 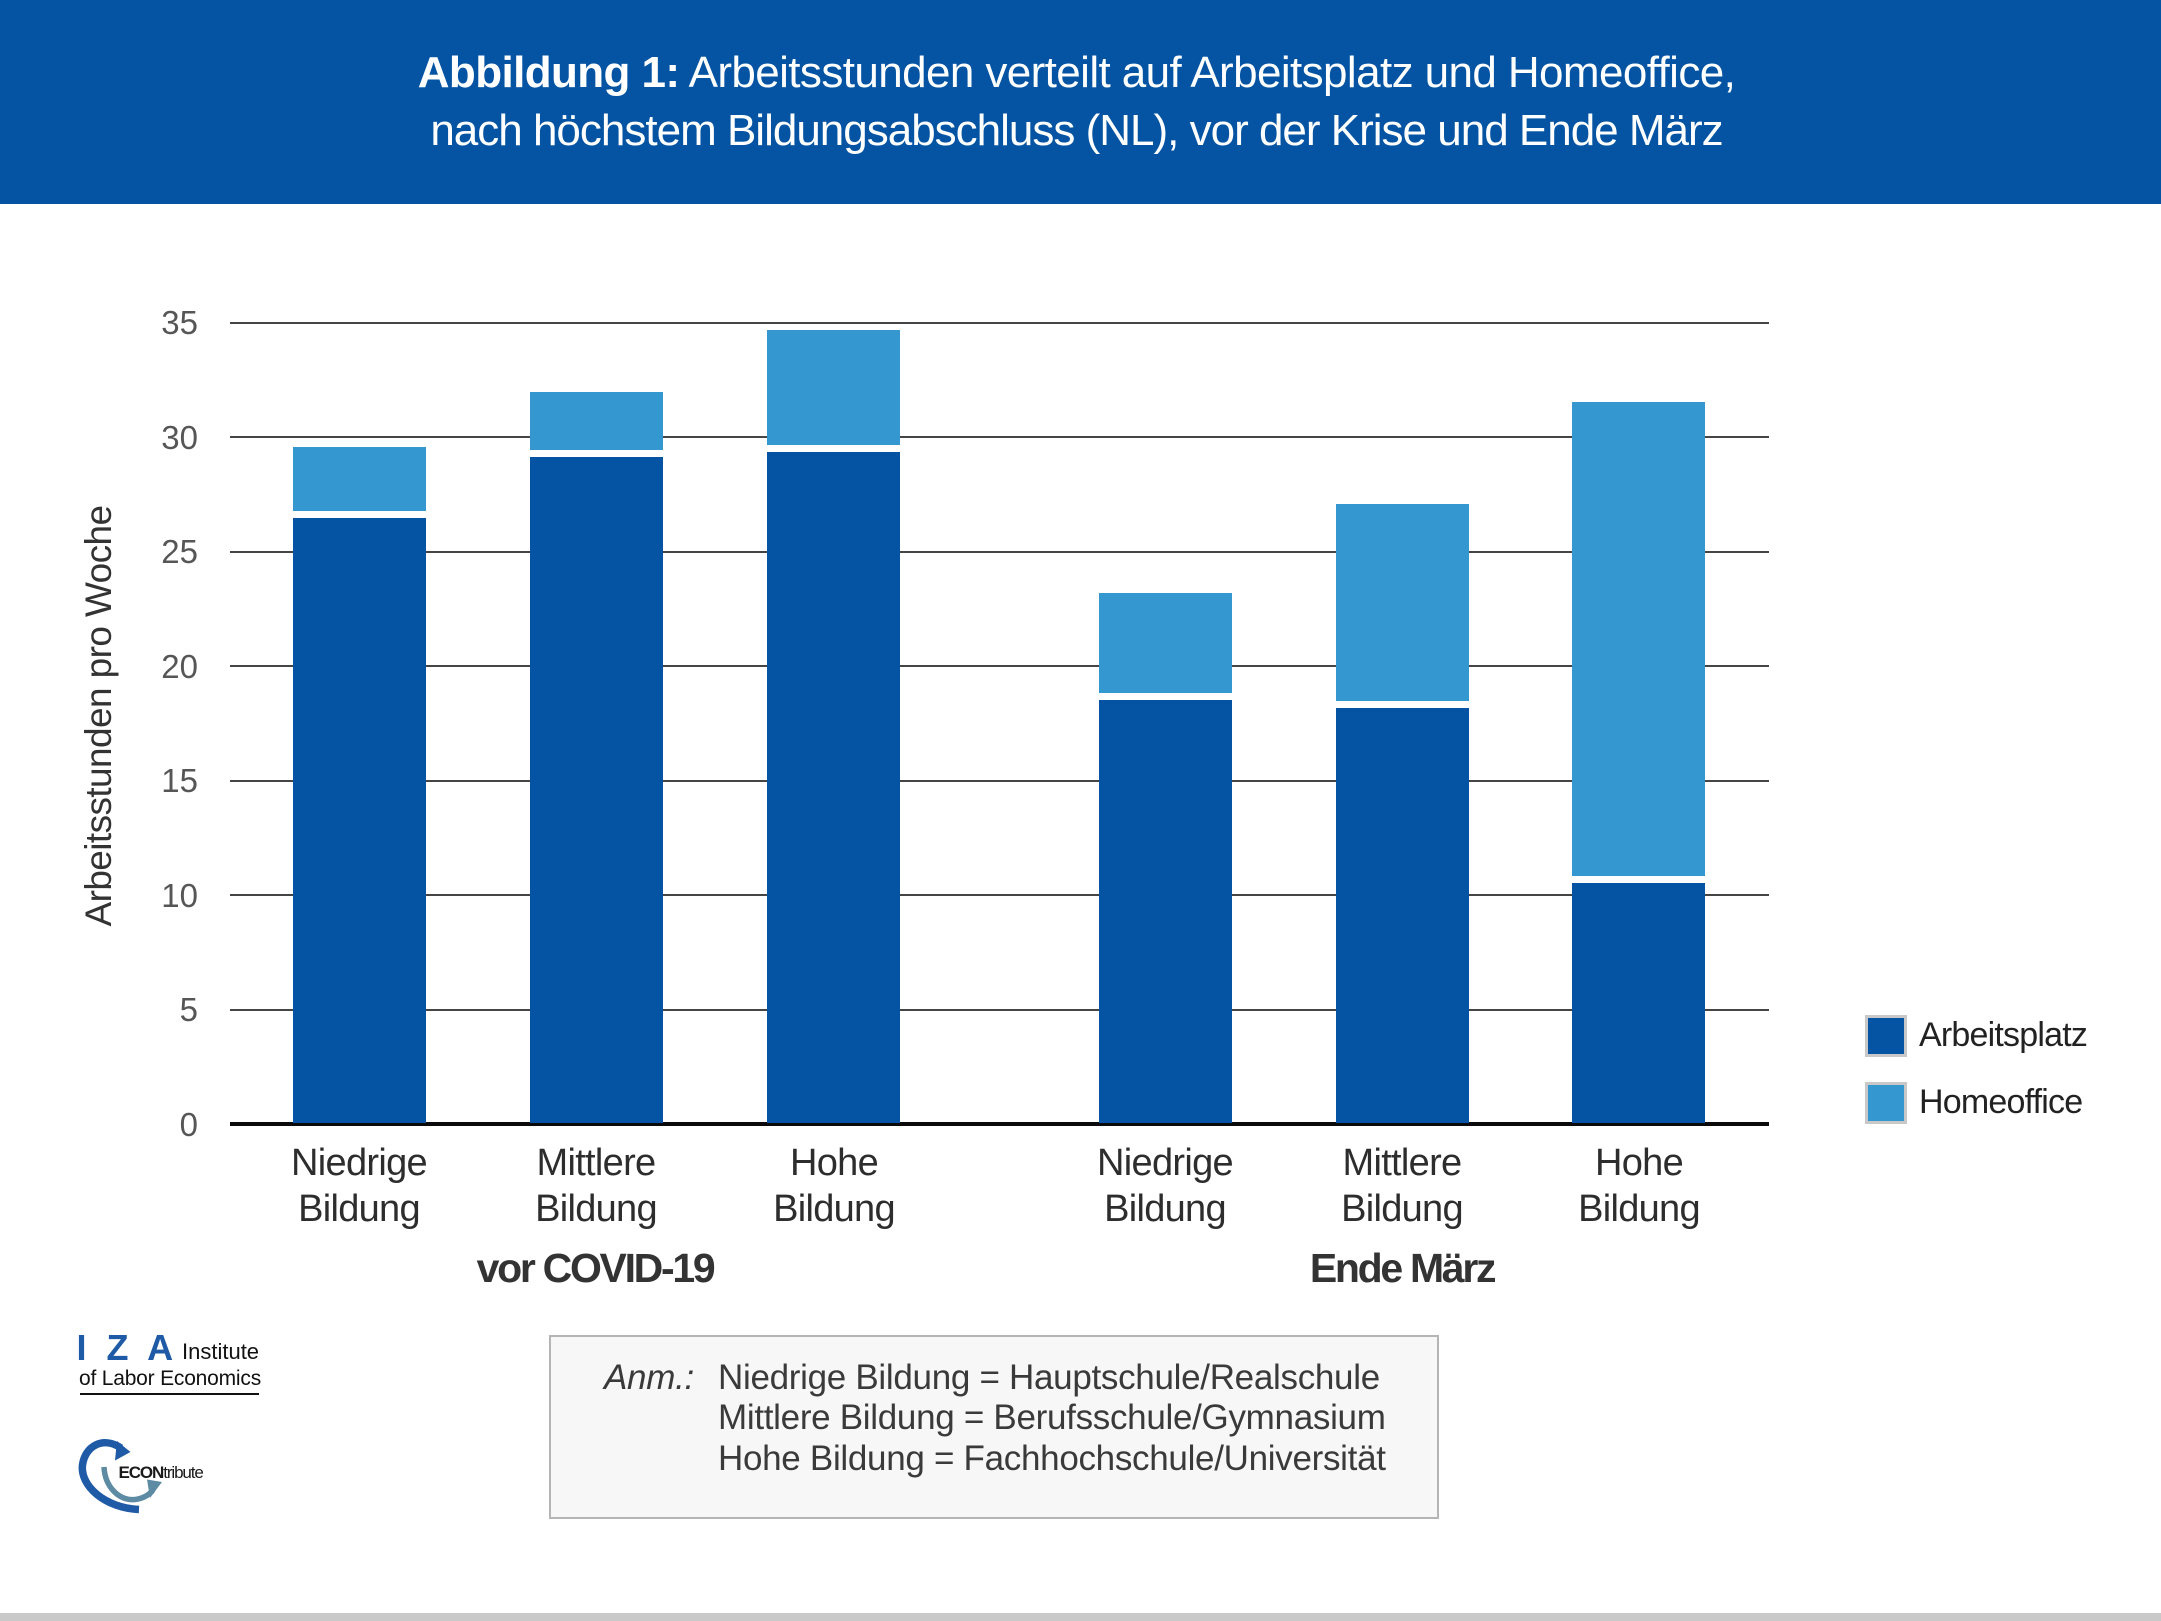 I want to click on svg-text: ECONtribute, so click(x=161, y=1472).